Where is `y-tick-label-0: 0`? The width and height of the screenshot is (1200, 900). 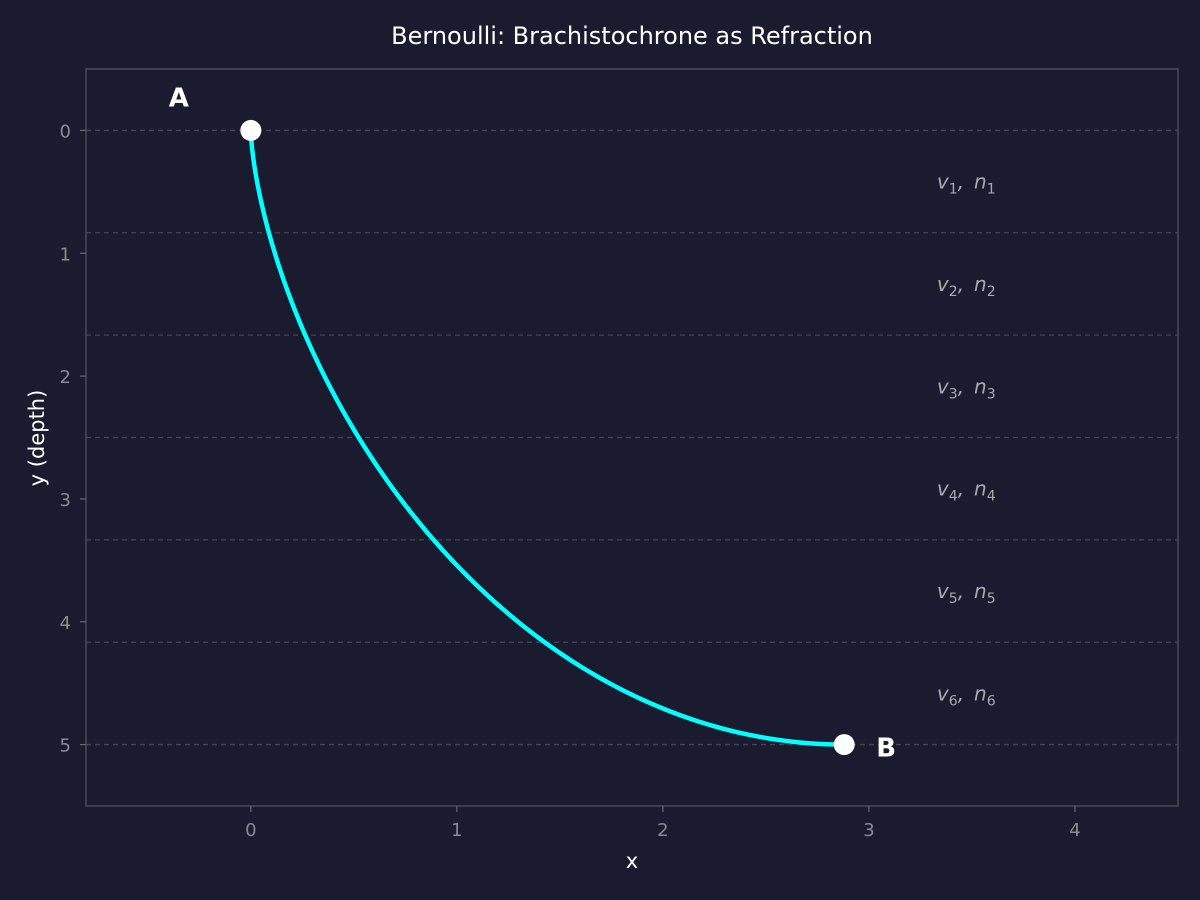 y-tick-label-0: 0 is located at coordinates (65, 131).